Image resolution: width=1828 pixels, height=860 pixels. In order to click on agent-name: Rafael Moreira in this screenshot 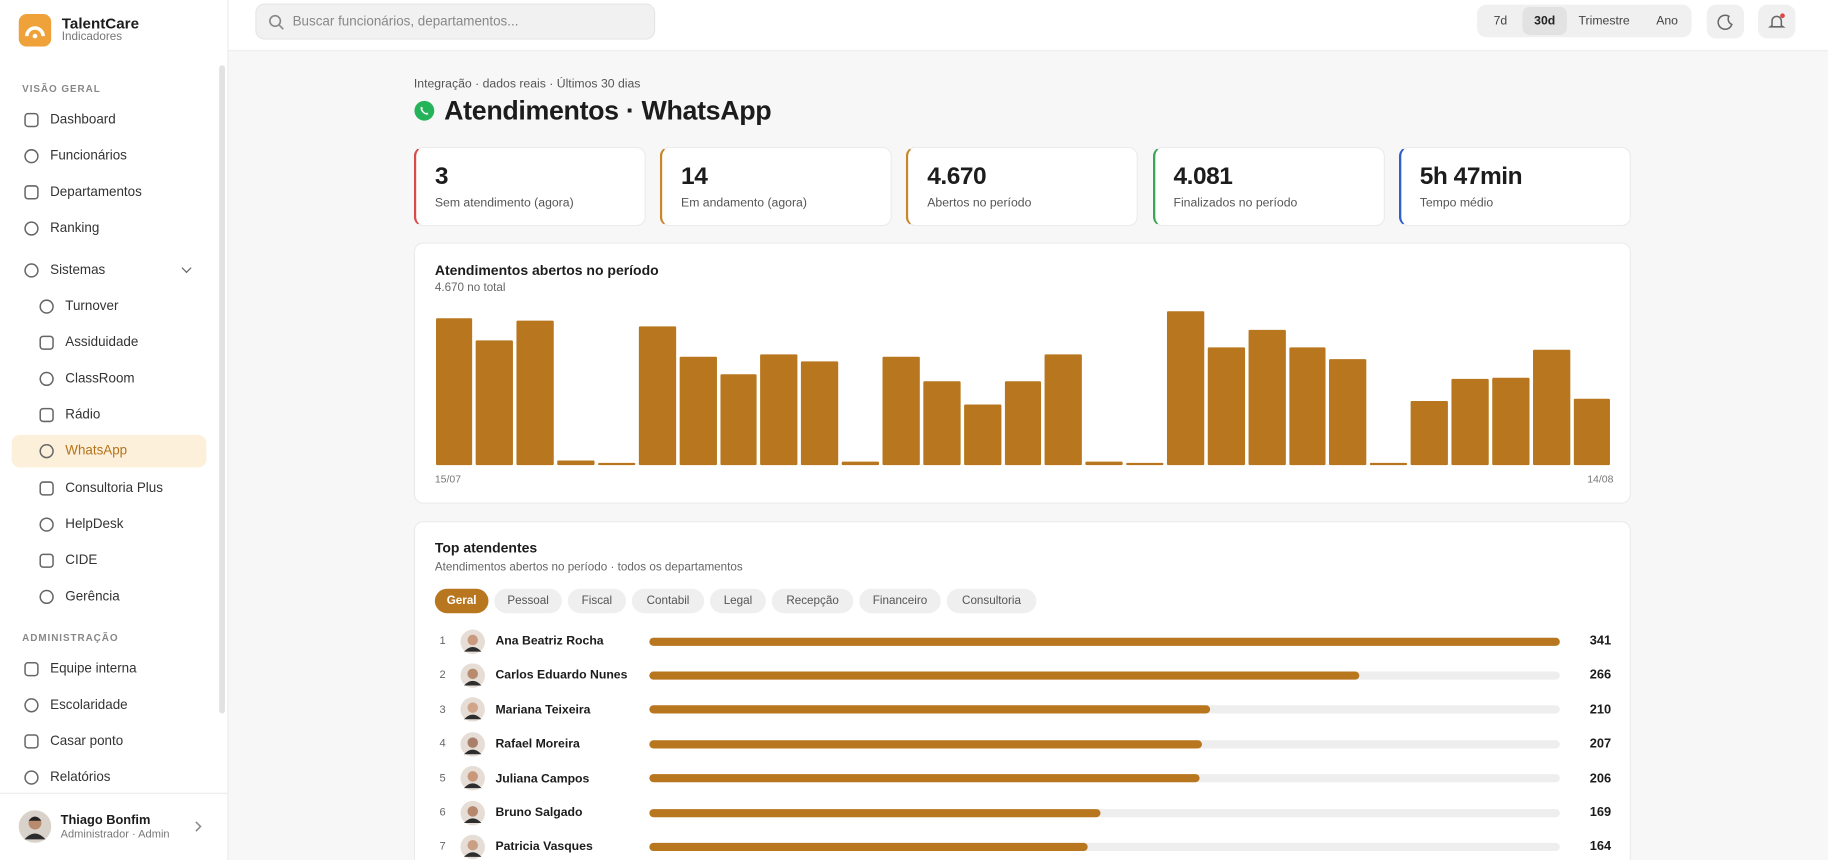, I will do `click(537, 744)`.